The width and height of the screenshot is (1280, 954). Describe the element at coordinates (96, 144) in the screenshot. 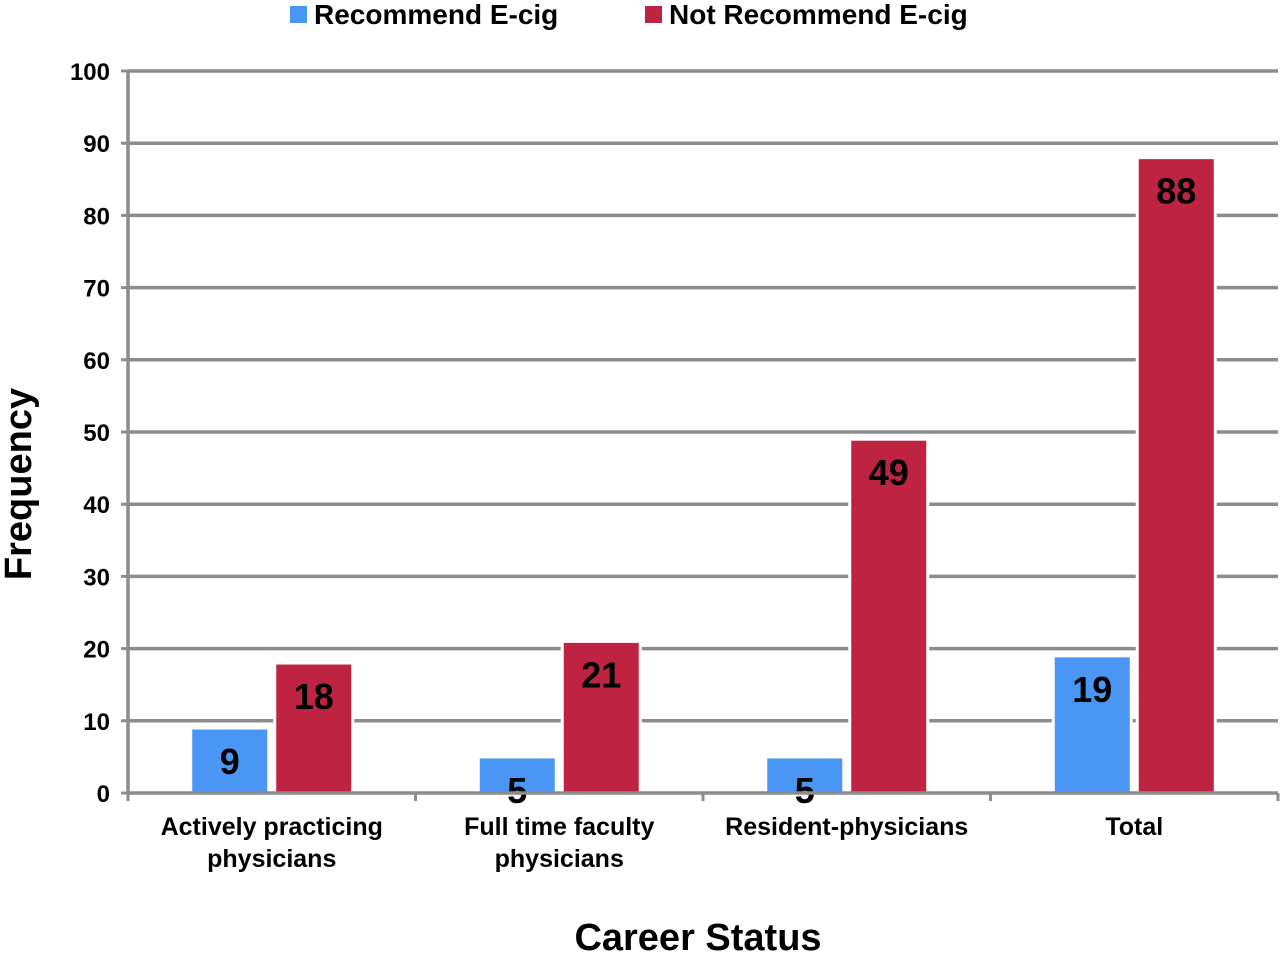

I see `y-tick-label: 90` at that location.